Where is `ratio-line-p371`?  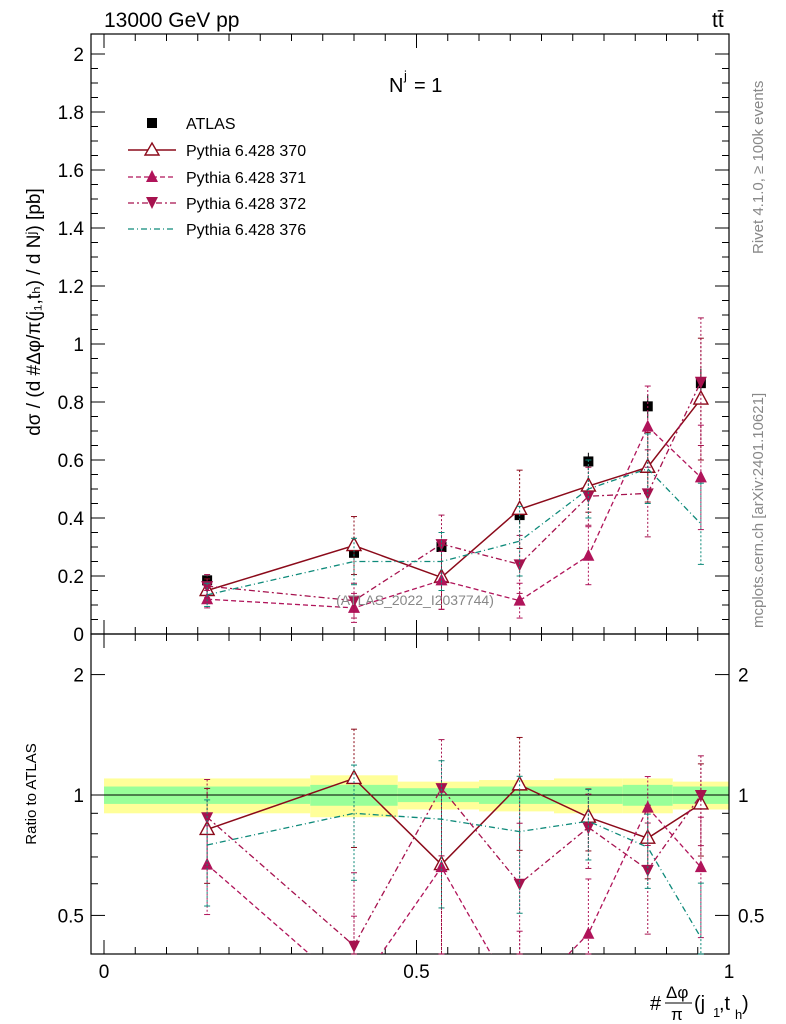 ratio-line-p371 is located at coordinates (454, 880).